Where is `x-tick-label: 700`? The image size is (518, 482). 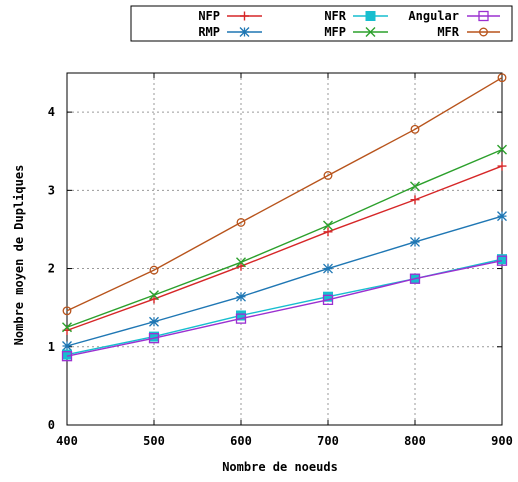
x-tick-label: 700 is located at coordinates (328, 441).